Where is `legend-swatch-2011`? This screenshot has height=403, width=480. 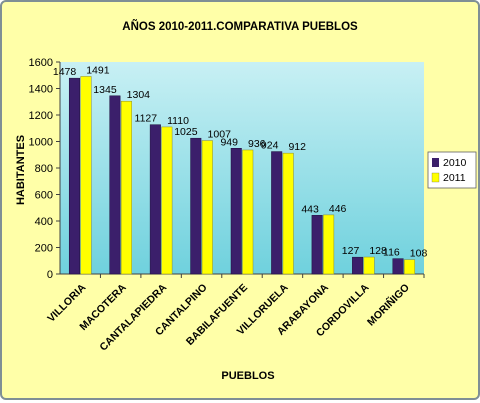
legend-swatch-2011 is located at coordinates (435, 177).